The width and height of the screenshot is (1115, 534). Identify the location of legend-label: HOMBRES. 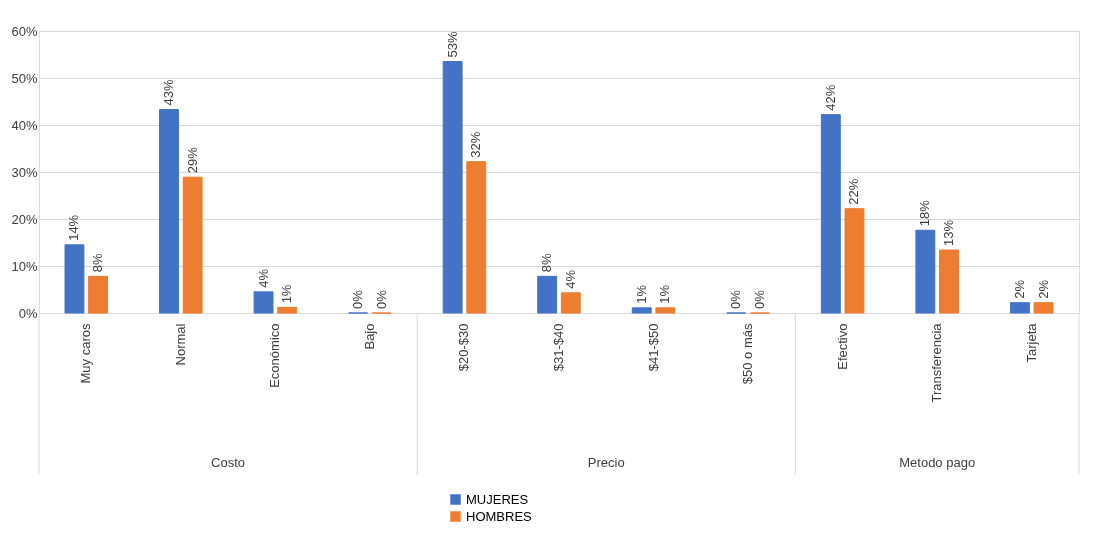
(499, 516).